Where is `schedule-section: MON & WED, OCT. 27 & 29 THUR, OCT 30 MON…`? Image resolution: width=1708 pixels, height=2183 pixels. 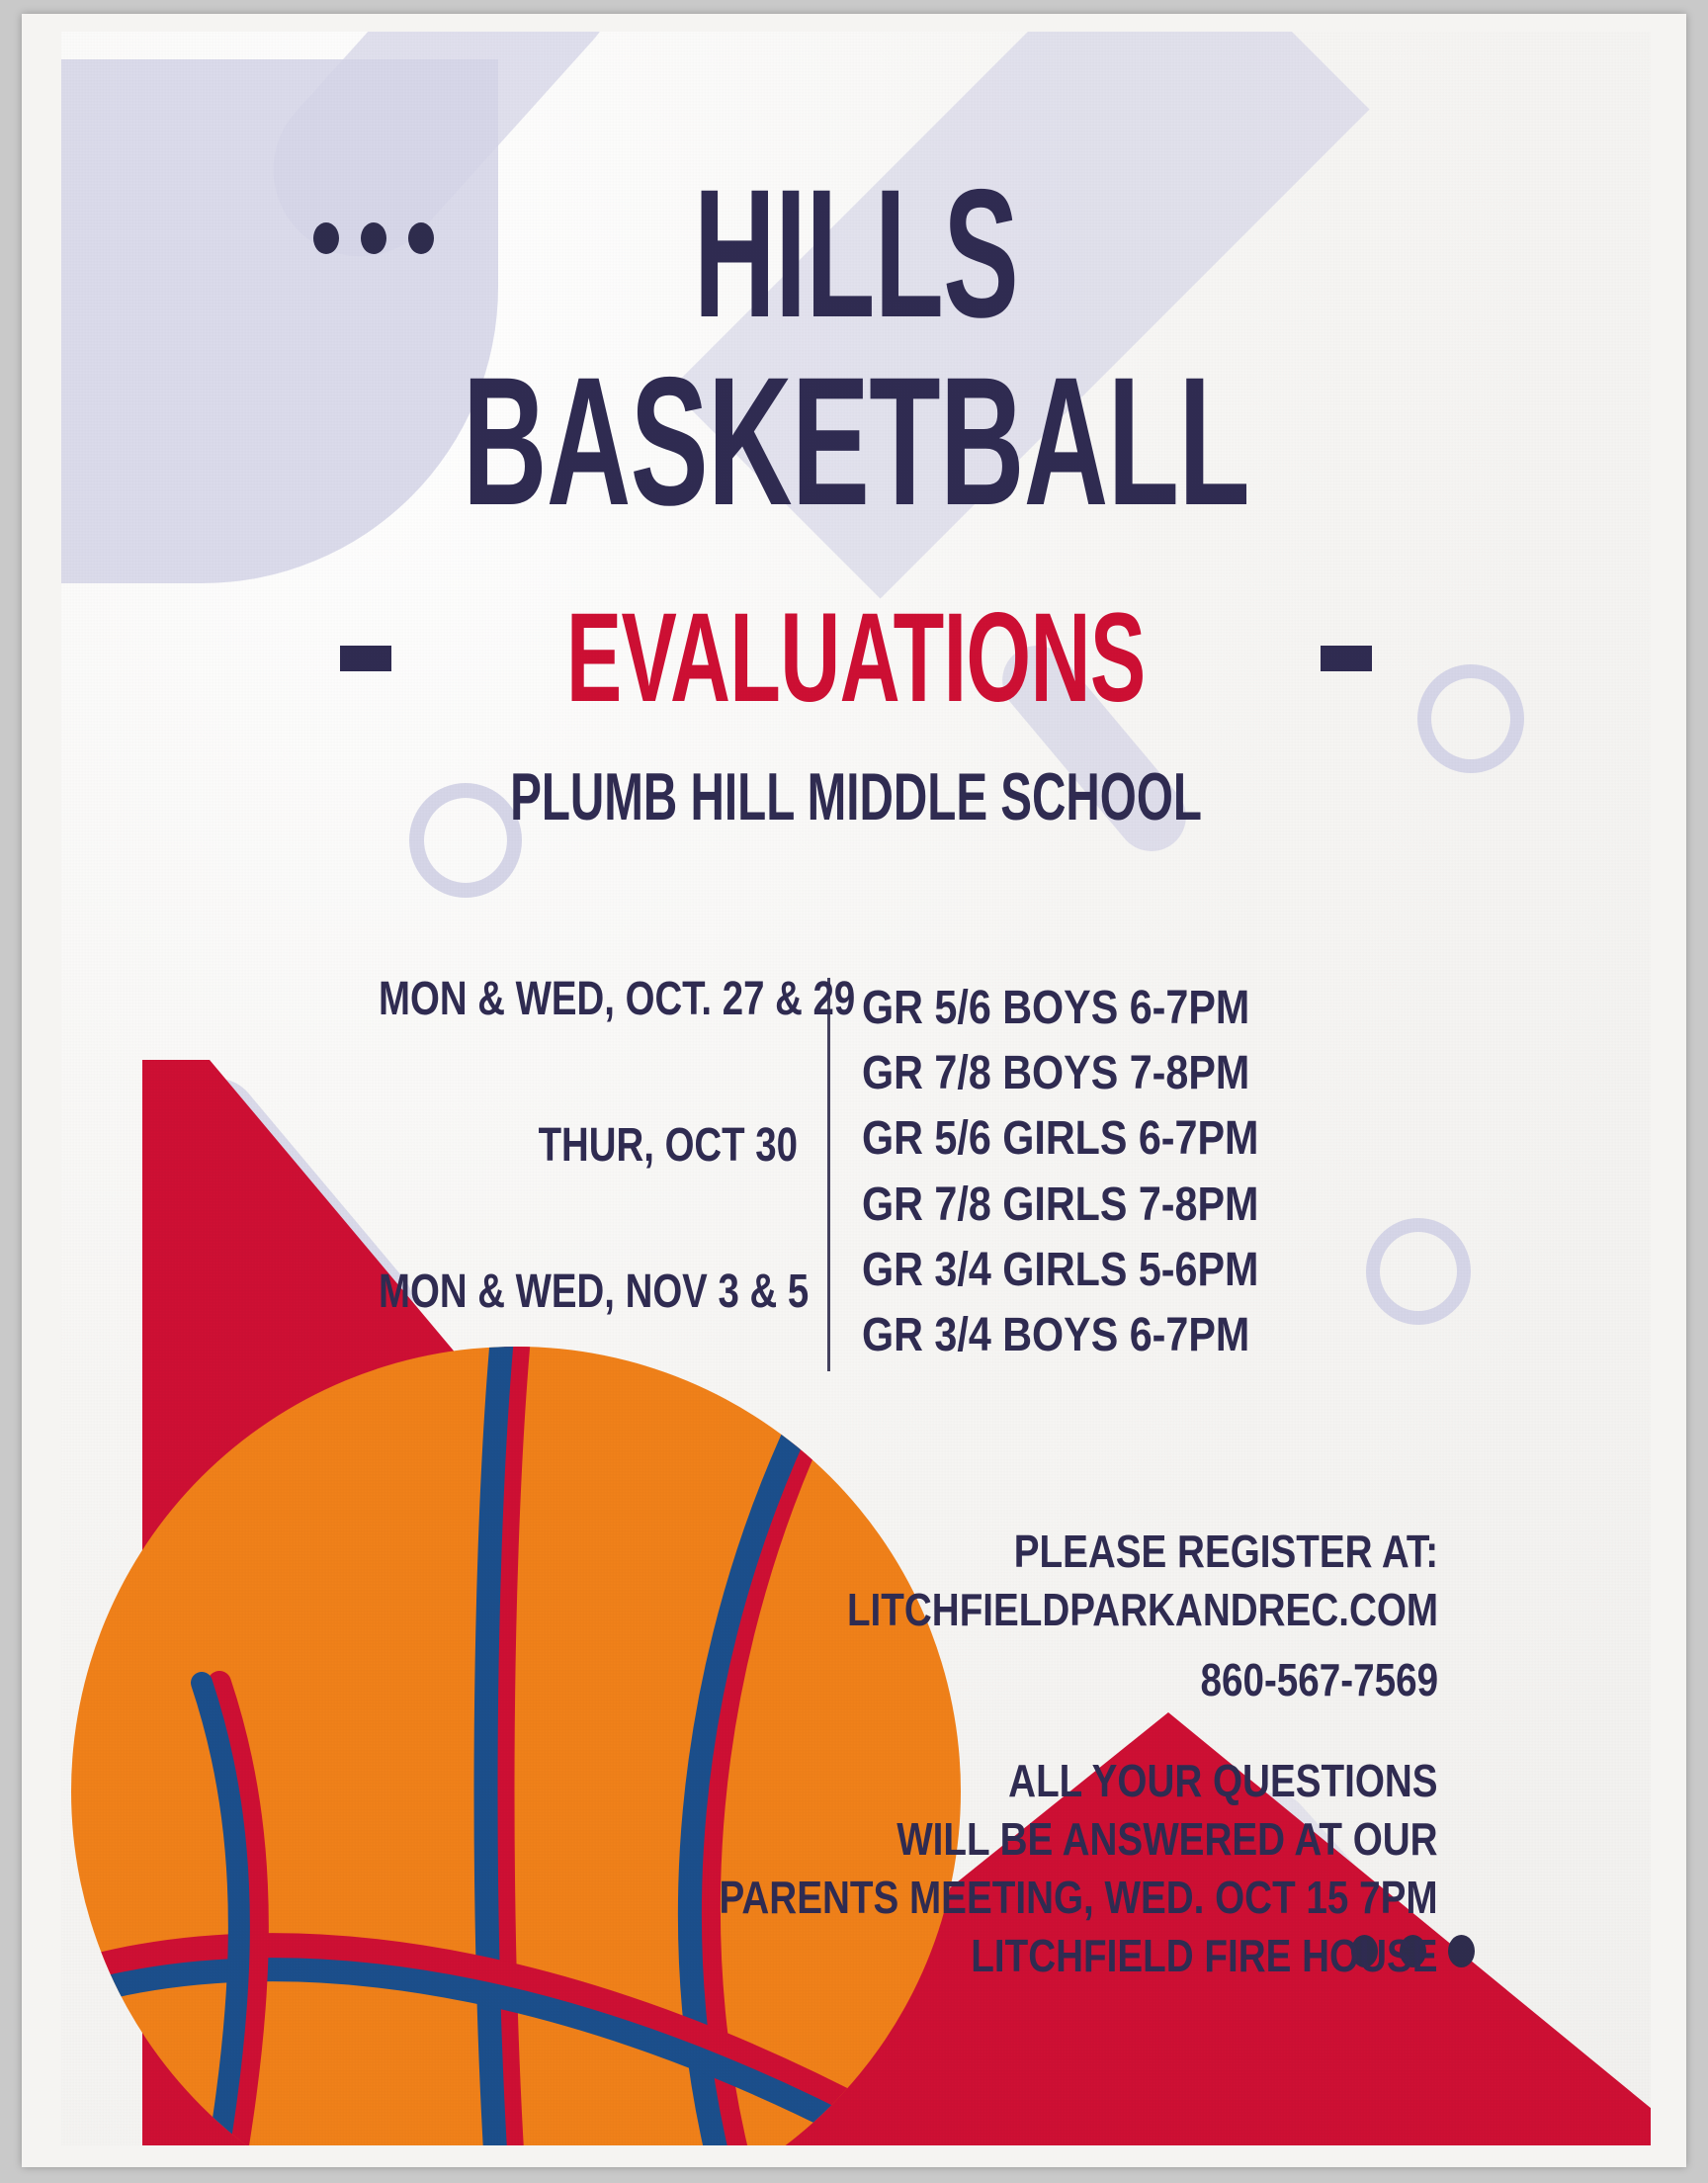 schedule-section: MON & WED, OCT. 27 & 29 THUR, OCT 30 MON… is located at coordinates (857, 1173).